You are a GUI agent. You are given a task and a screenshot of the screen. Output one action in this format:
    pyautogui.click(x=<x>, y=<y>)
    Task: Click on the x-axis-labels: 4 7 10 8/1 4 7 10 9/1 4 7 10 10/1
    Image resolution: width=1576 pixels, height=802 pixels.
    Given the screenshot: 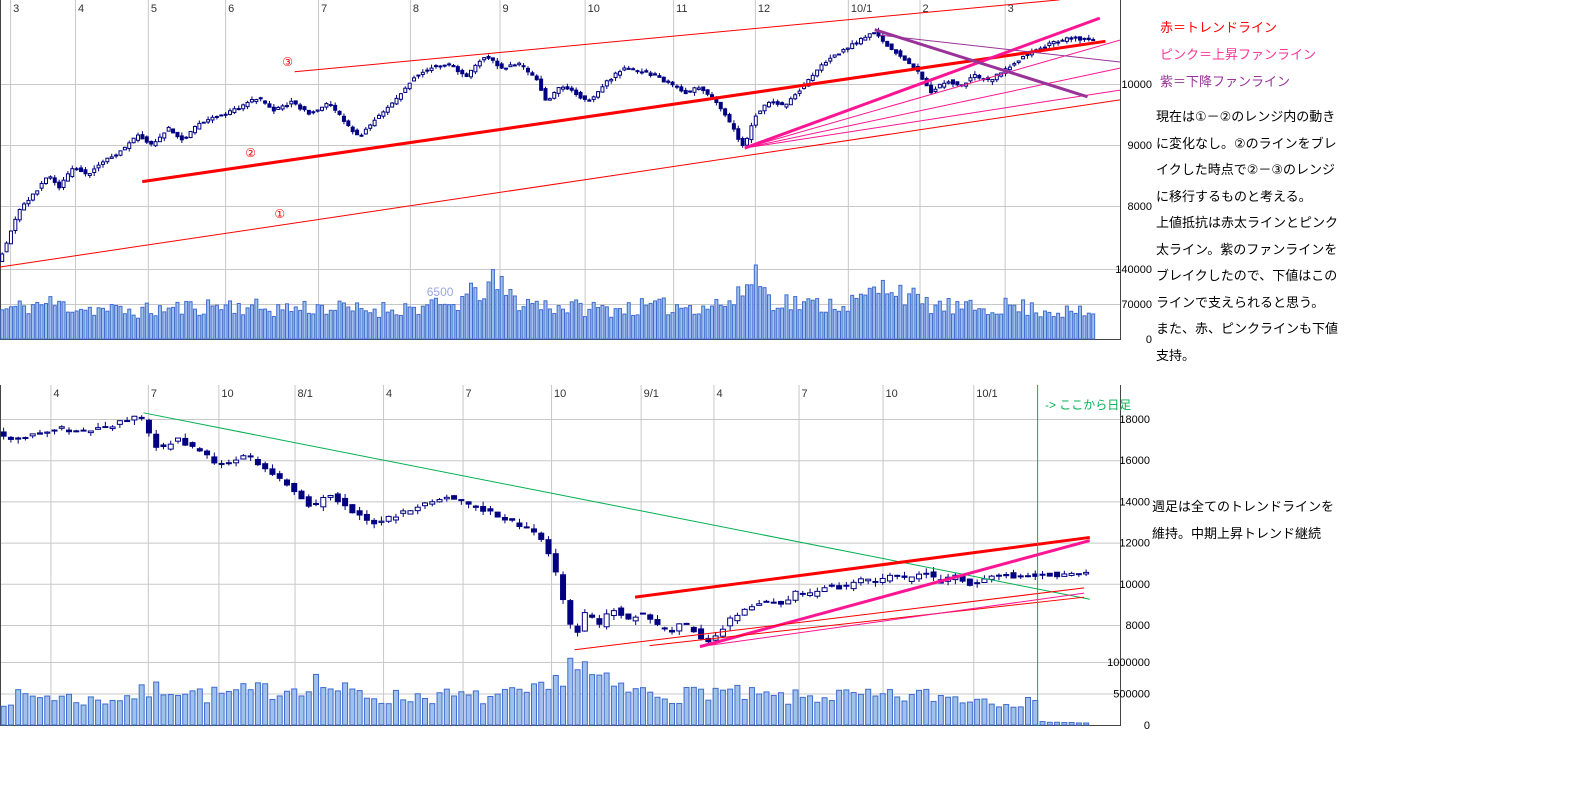 What is the action you would take?
    pyautogui.click(x=525, y=394)
    